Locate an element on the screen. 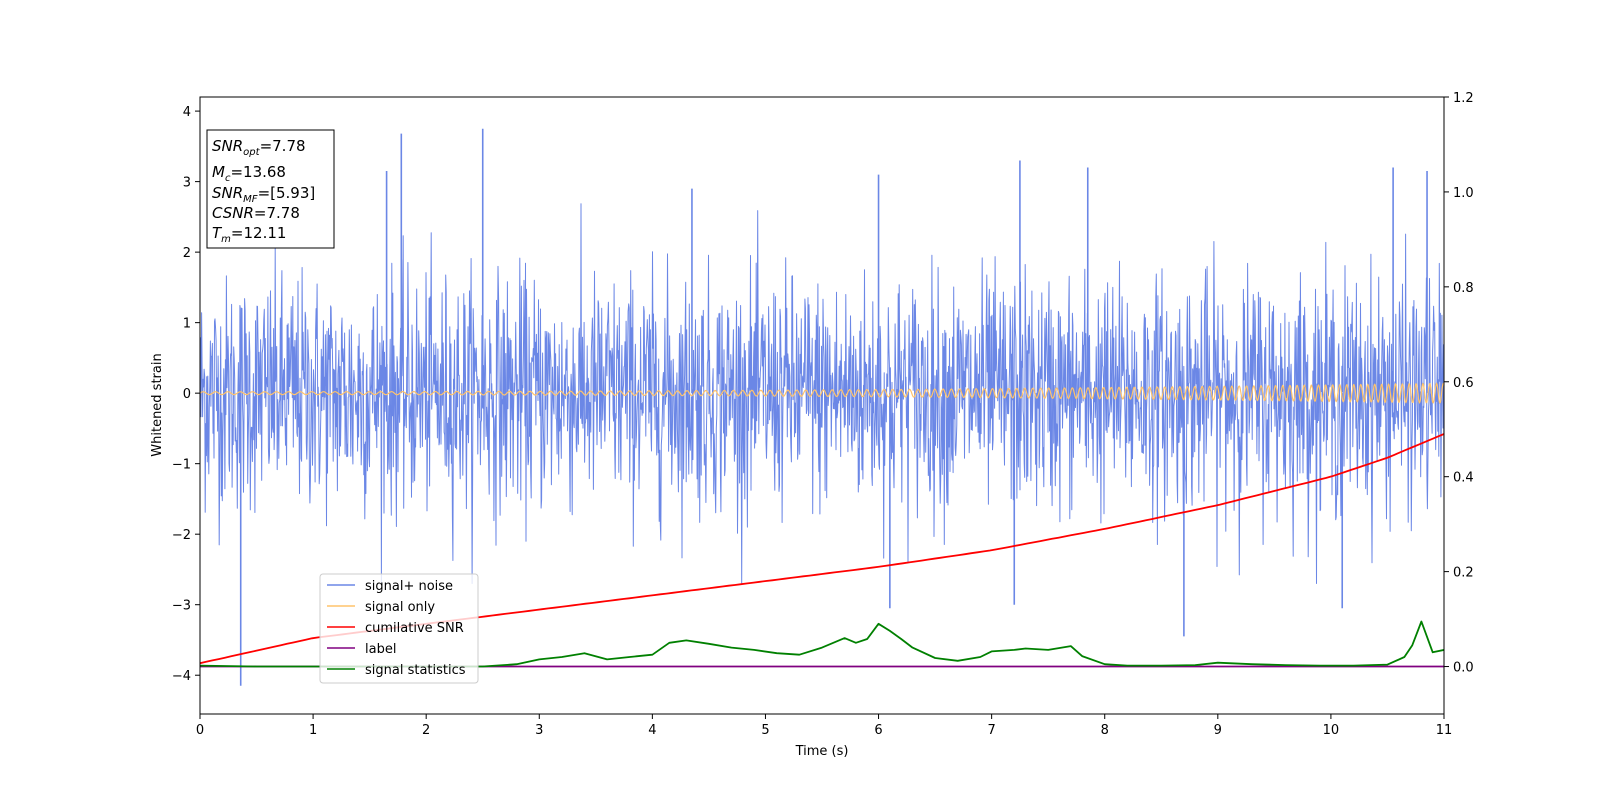 This screenshot has width=1600, height=800. series-signal-statistics is located at coordinates (822, 644).